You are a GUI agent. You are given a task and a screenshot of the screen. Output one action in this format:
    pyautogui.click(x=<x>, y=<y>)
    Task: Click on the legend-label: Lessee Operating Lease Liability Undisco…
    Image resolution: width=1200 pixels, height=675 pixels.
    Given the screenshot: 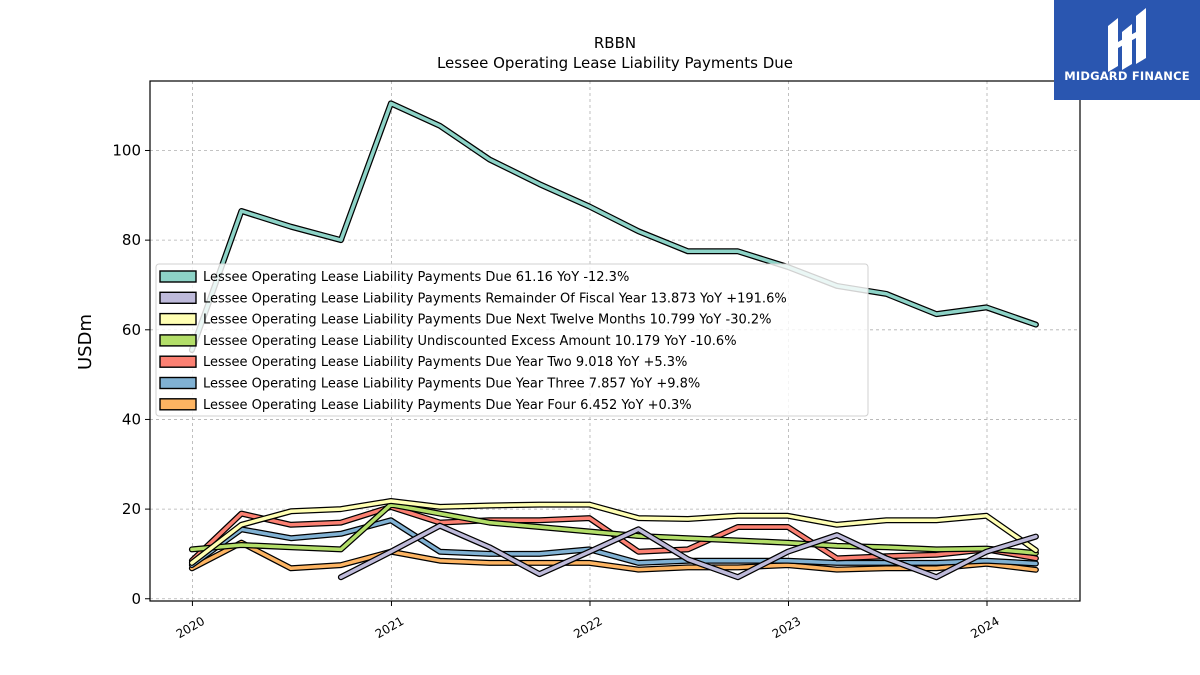 What is the action you would take?
    pyautogui.click(x=470, y=341)
    